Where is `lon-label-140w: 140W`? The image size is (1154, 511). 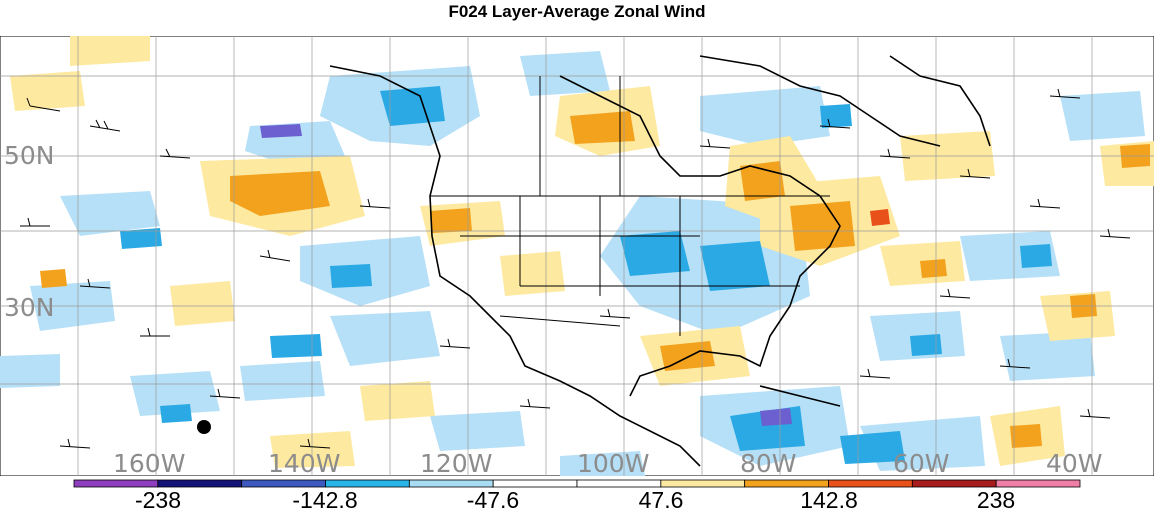
lon-label-140w: 140W is located at coordinates (304, 462).